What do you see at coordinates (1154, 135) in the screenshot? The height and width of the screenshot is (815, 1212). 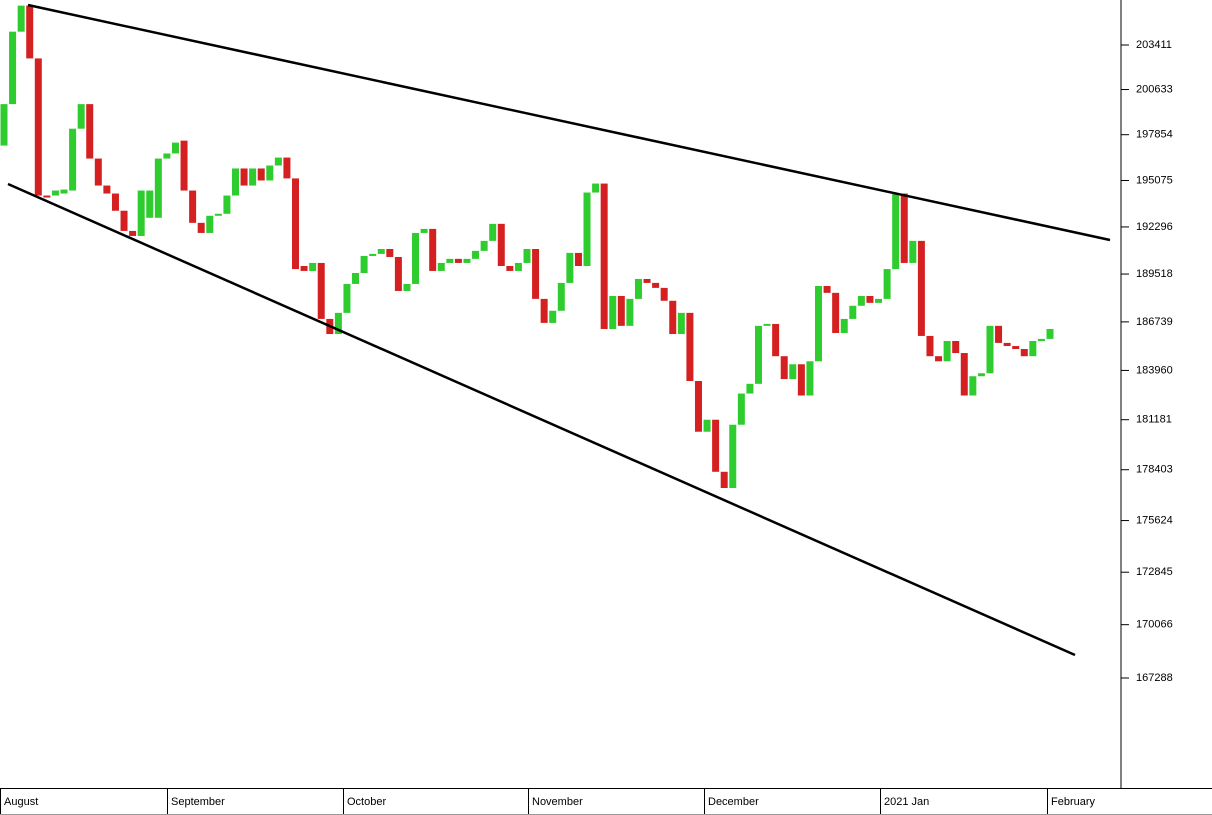 I see `y-tick-label: 197854` at bounding box center [1154, 135].